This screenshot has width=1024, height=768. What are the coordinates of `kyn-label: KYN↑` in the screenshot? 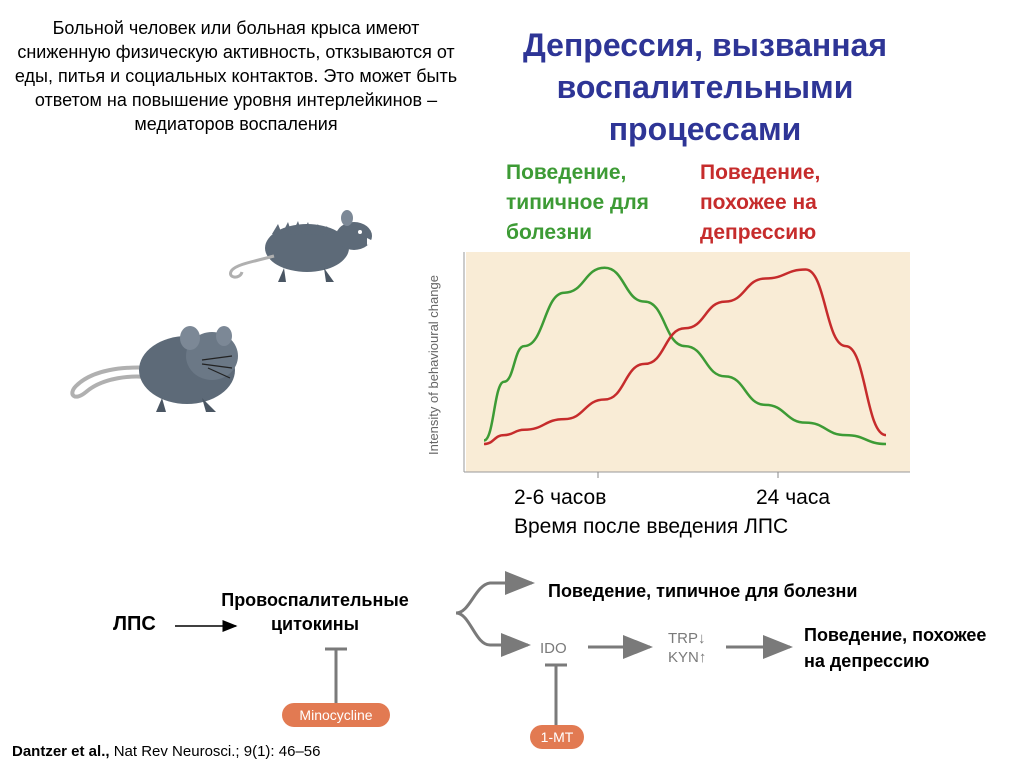 It's located at (687, 657).